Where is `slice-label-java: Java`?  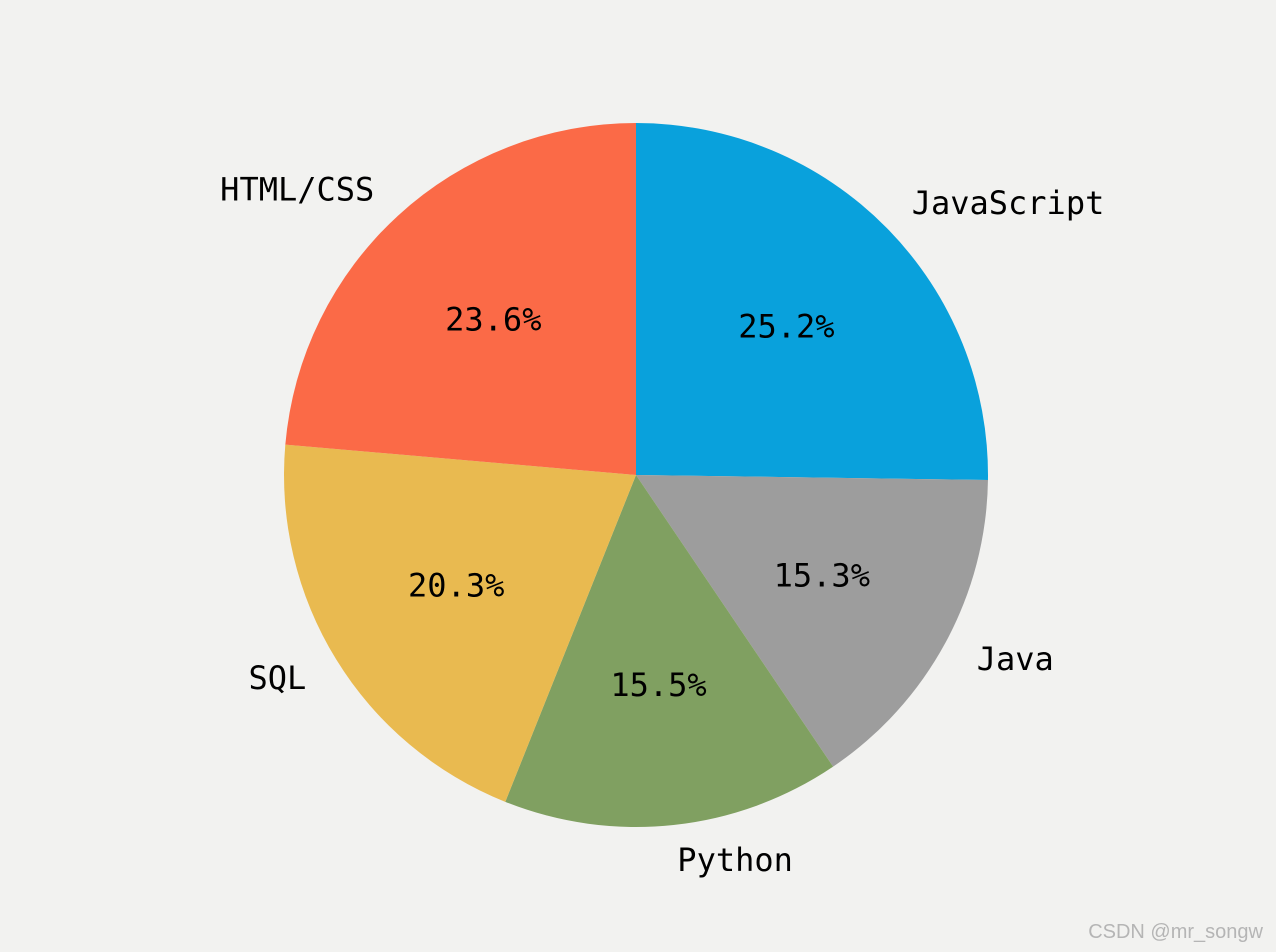
slice-label-java: Java is located at coordinates (1015, 659).